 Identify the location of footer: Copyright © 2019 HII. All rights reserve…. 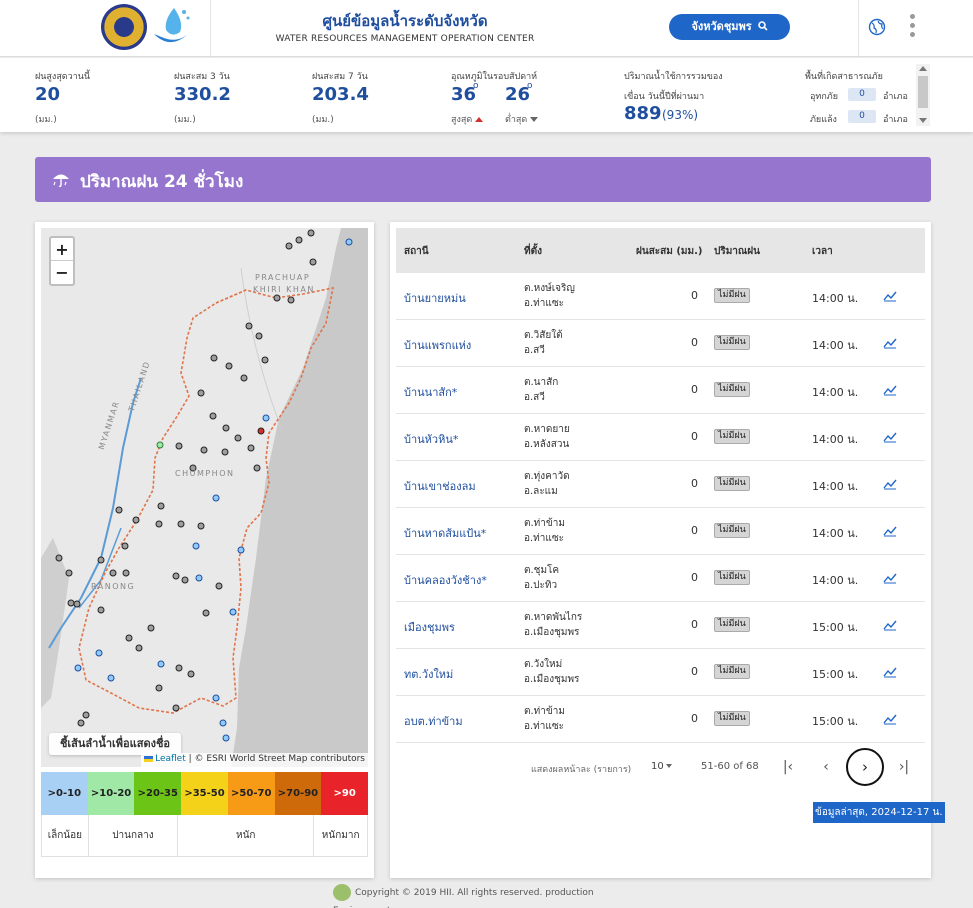
(493, 896).